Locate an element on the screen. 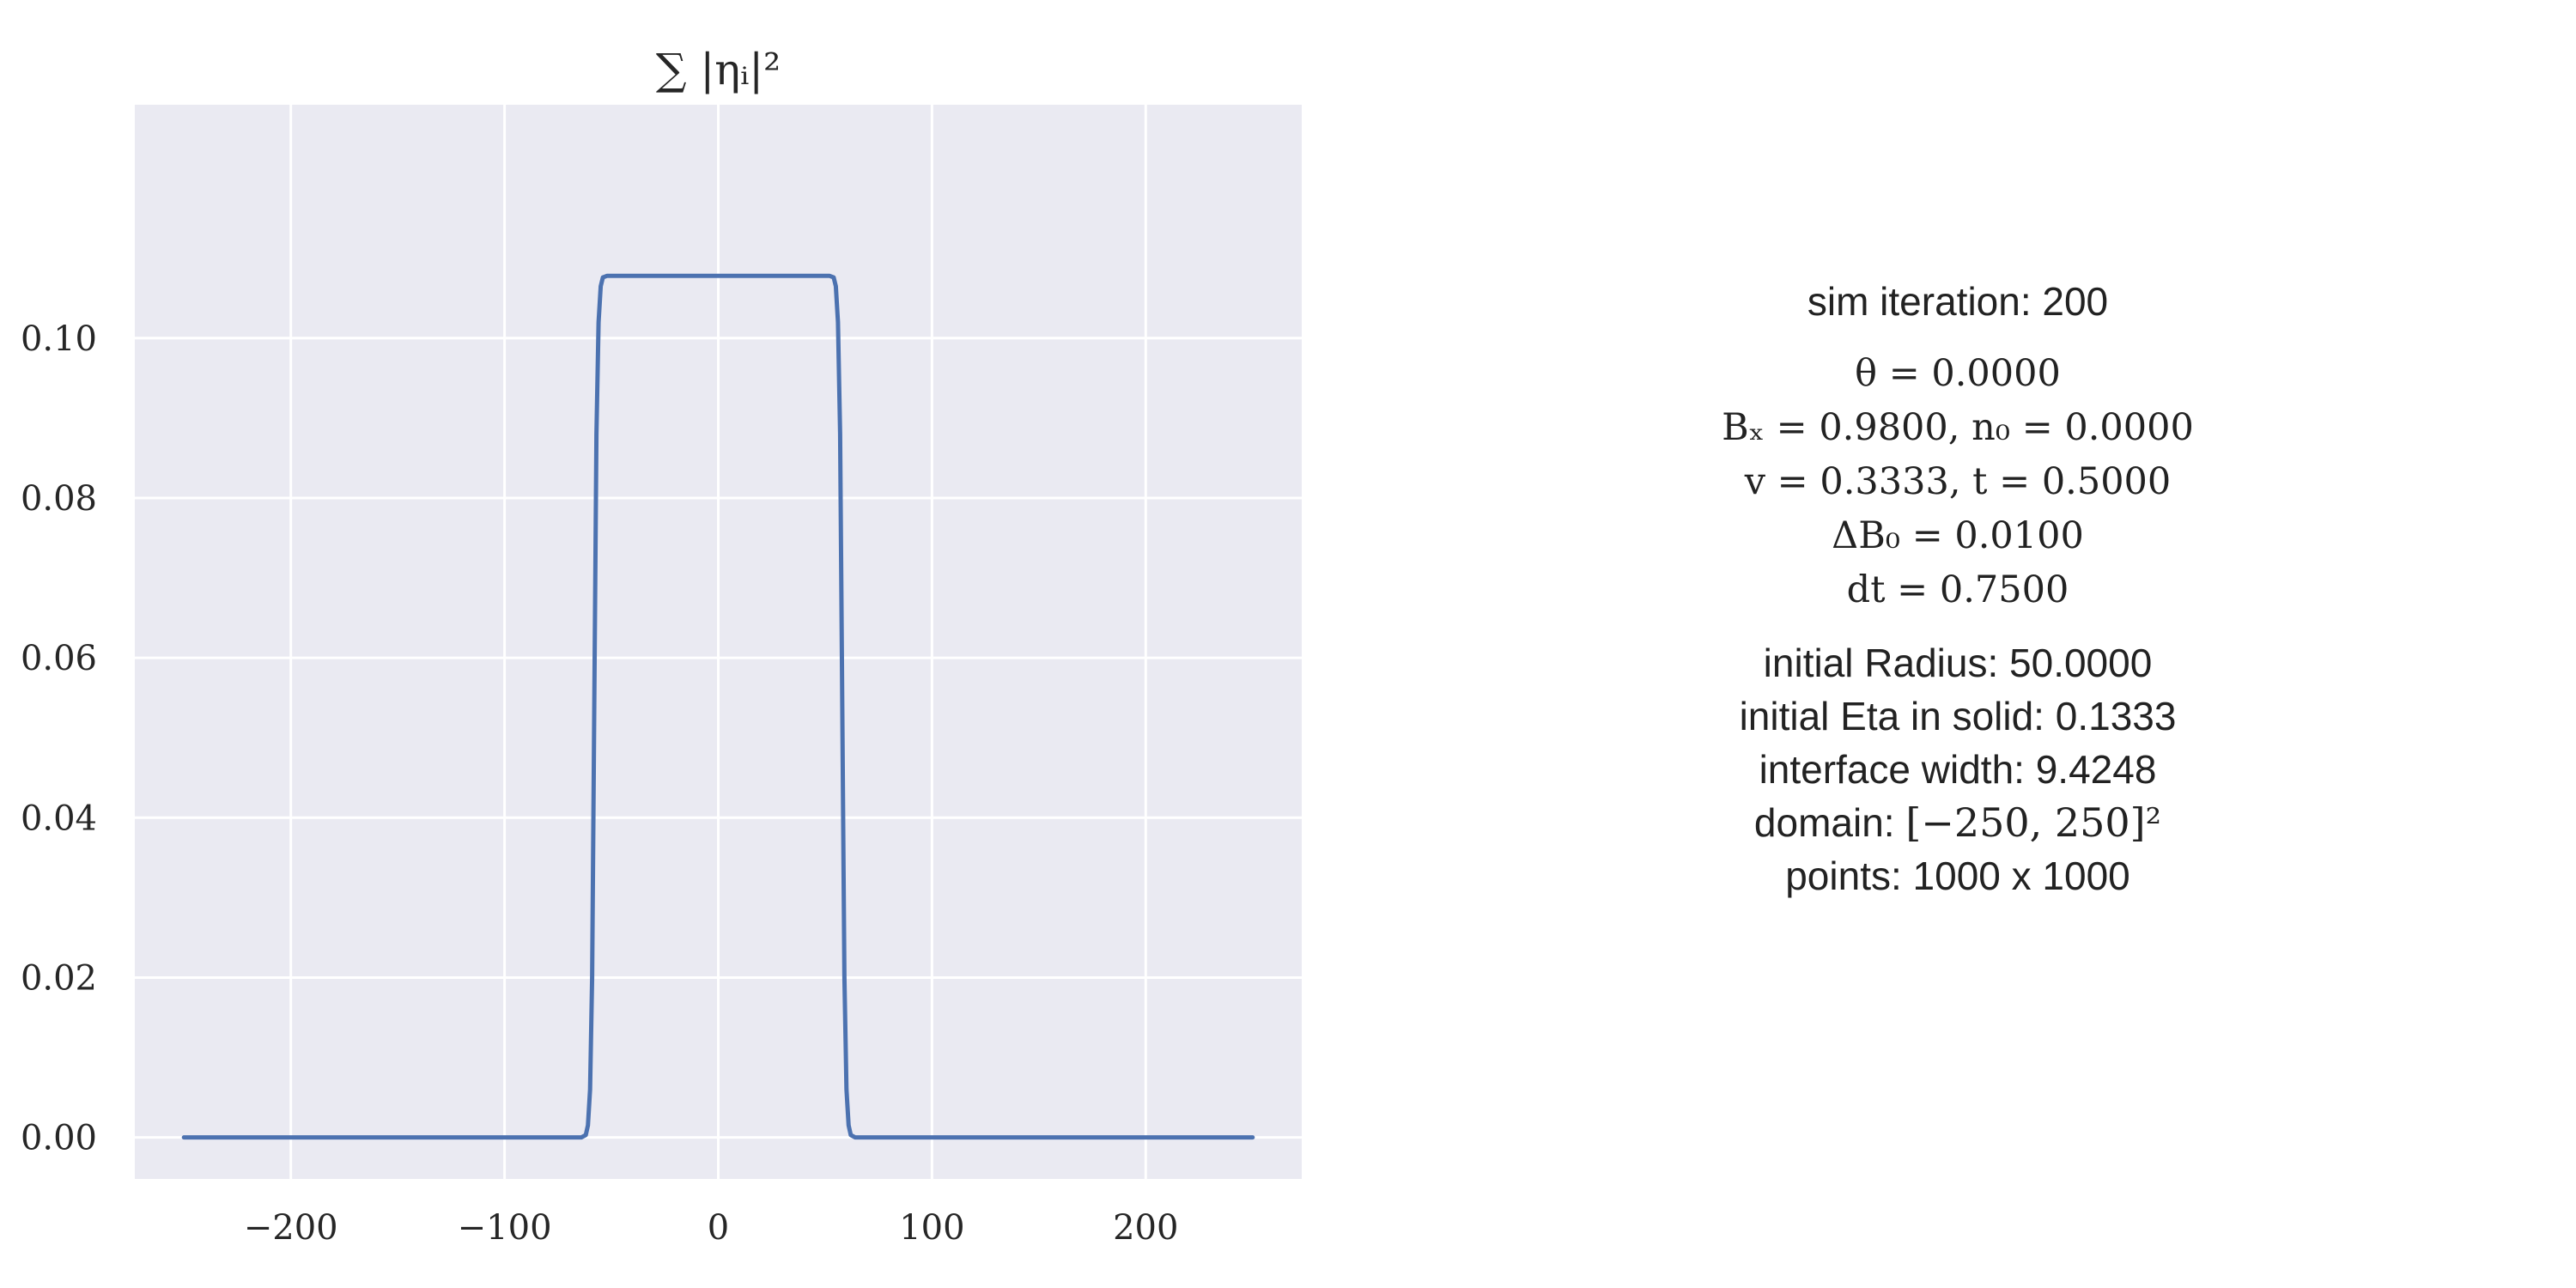  x-tick-label: 100 is located at coordinates (932, 1228).